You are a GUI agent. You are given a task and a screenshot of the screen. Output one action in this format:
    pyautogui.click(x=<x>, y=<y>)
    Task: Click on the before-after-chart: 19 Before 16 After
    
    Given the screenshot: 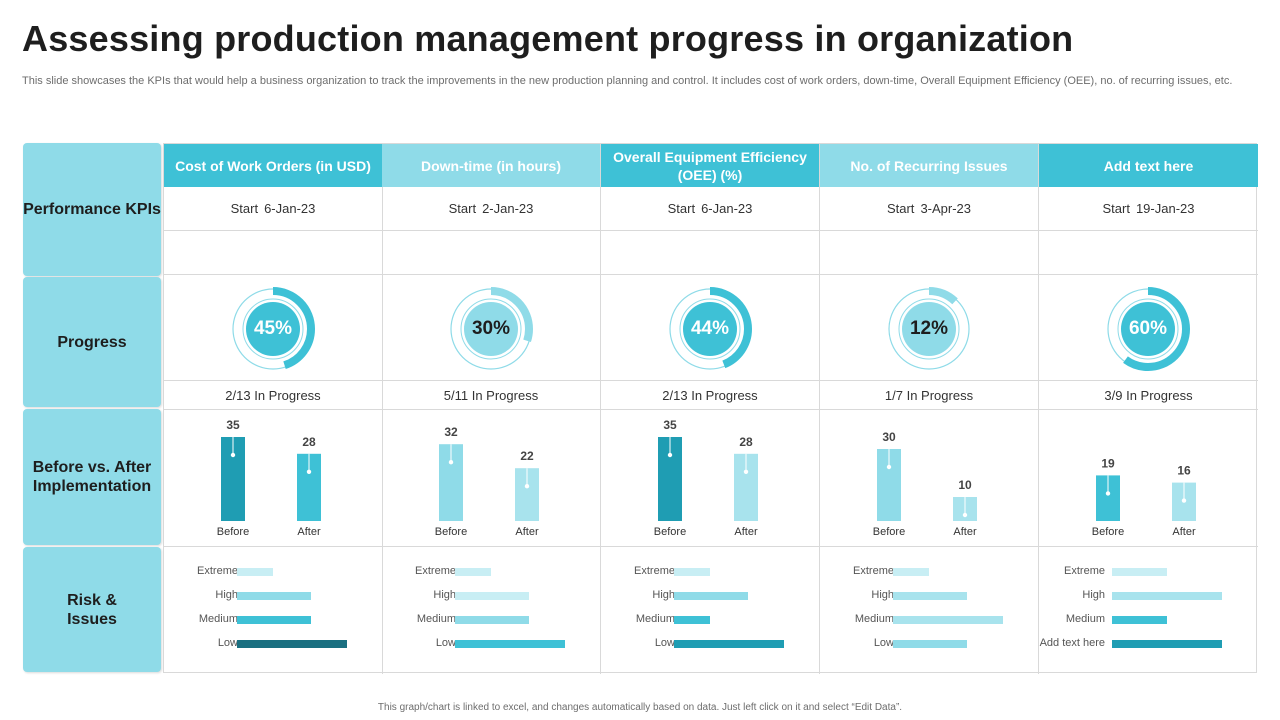 What is the action you would take?
    pyautogui.click(x=1148, y=478)
    